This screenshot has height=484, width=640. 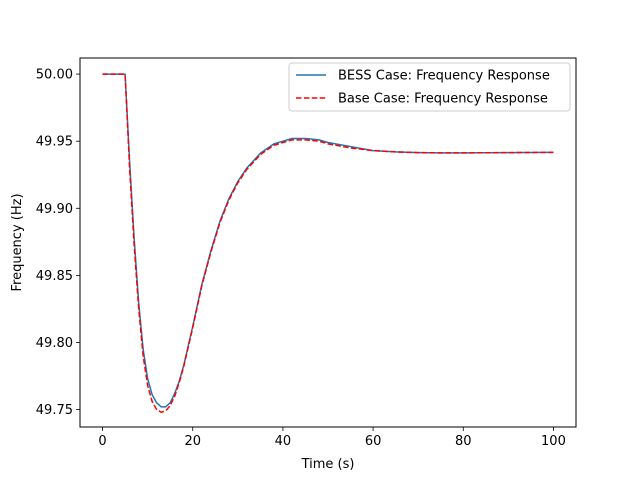 What do you see at coordinates (444, 76) in the screenshot?
I see `legend-label-1: BESS Case: Frequency Response` at bounding box center [444, 76].